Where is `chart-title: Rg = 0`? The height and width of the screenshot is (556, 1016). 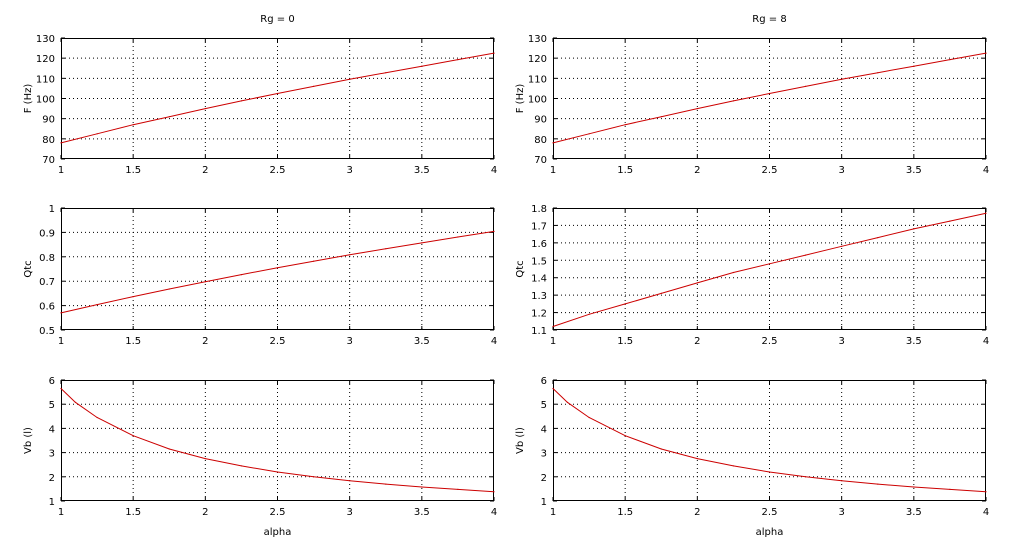 chart-title: Rg = 0 is located at coordinates (277, 19).